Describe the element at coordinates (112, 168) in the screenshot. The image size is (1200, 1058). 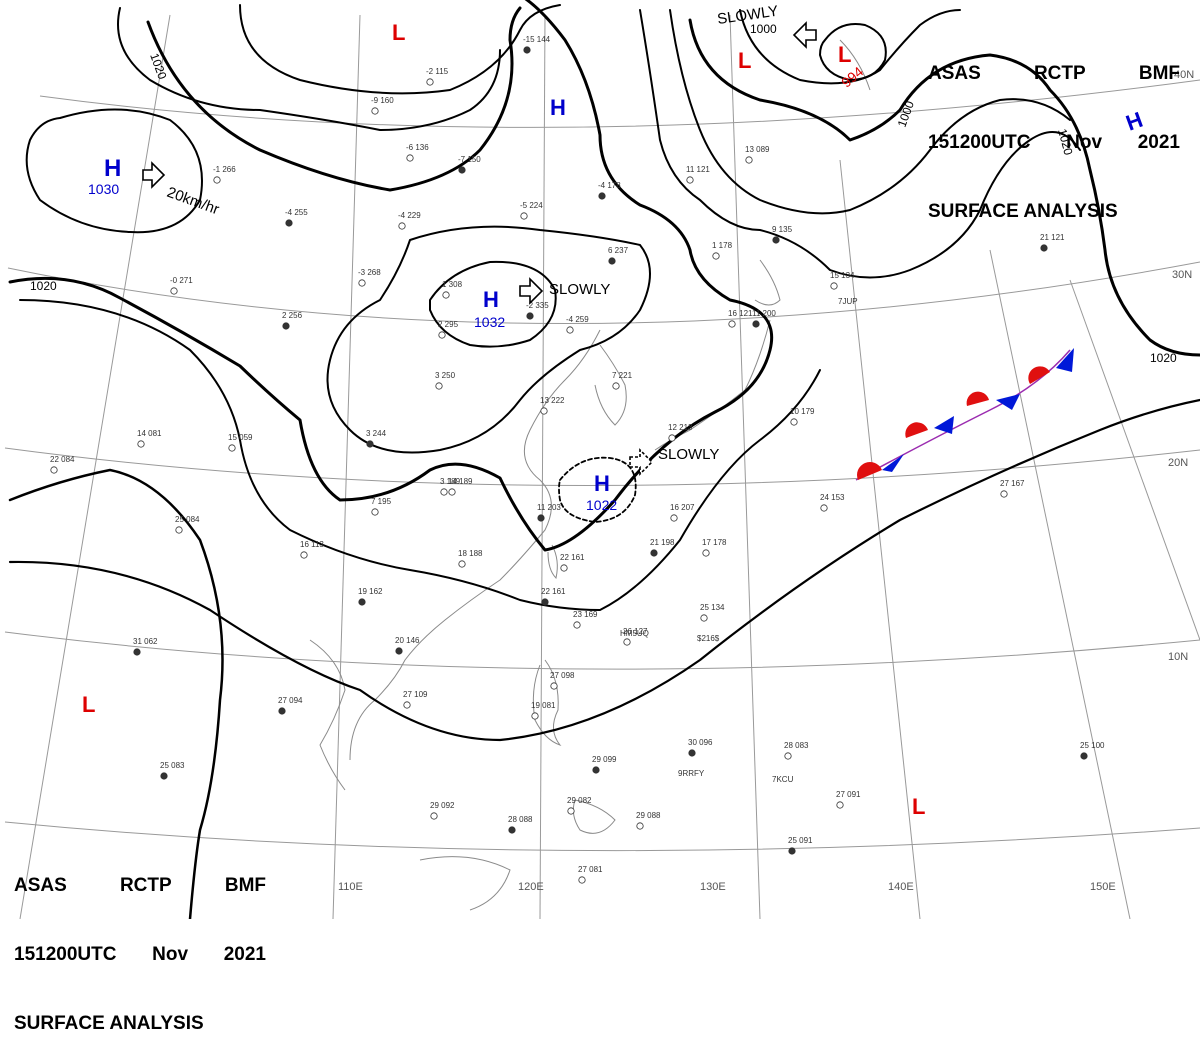
I see `high-center-1030: H` at that location.